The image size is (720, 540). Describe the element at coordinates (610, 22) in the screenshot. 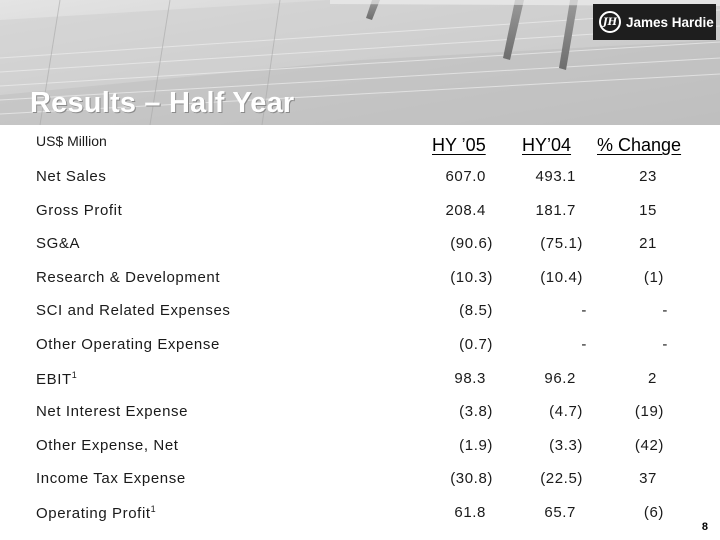

I see `logo-mark-icon: JH` at that location.